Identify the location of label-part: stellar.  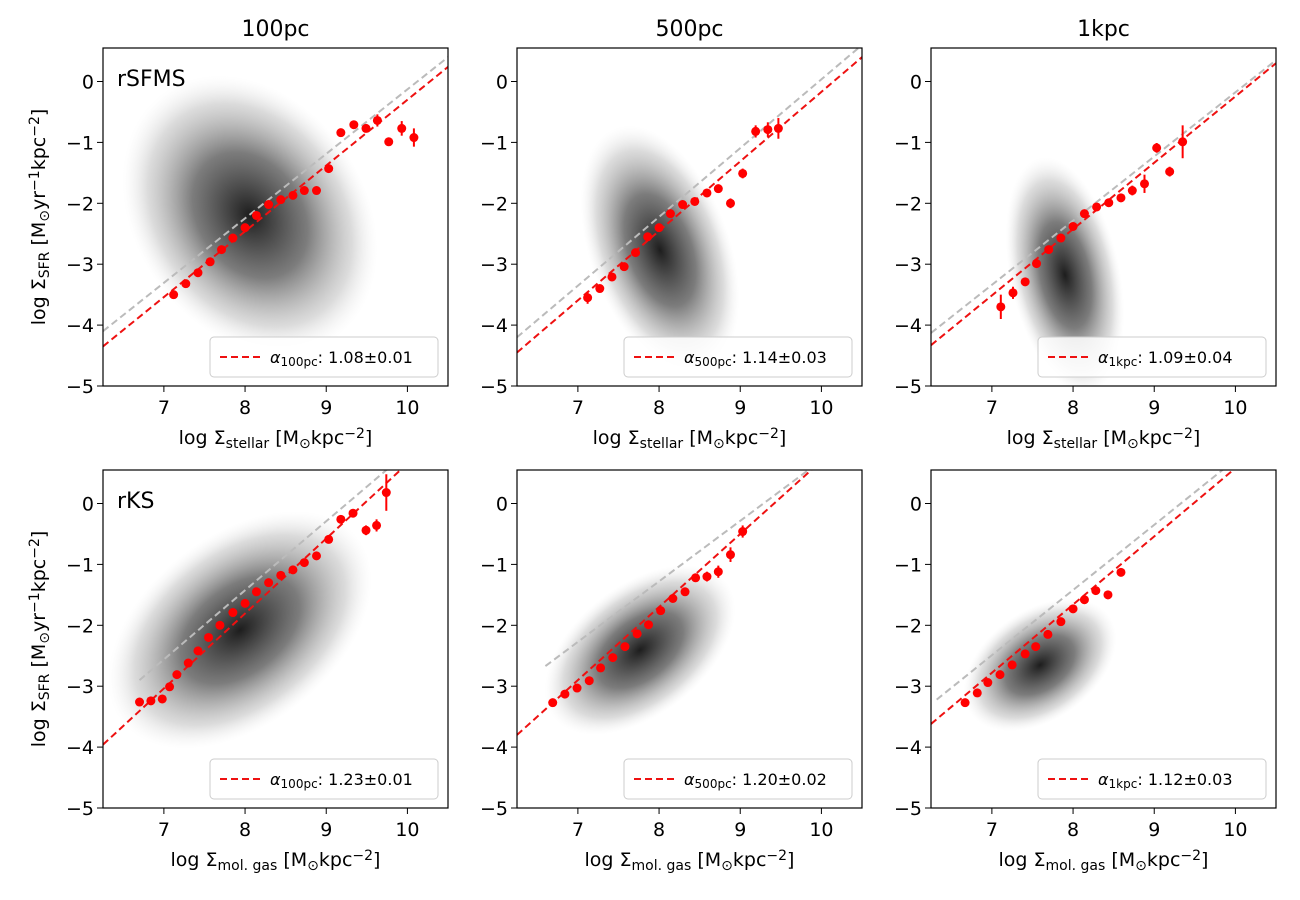
(1076, 444).